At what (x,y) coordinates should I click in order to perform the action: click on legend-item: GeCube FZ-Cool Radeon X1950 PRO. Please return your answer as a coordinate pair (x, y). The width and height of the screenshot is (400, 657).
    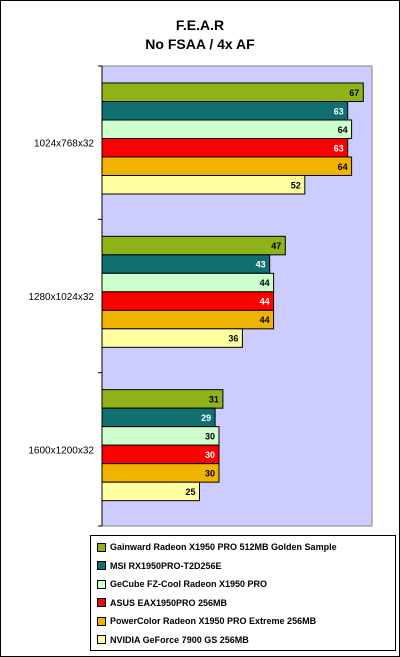
    Looking at the image, I should click on (182, 584).